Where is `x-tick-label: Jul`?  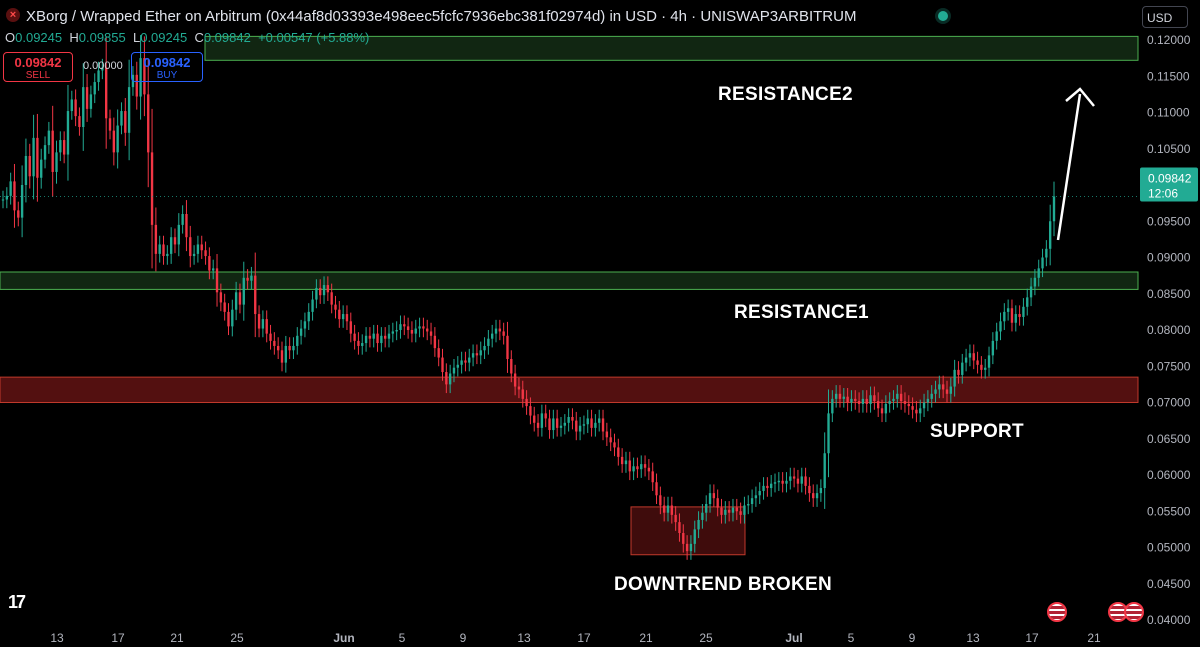
x-tick-label: Jul is located at coordinates (793, 638).